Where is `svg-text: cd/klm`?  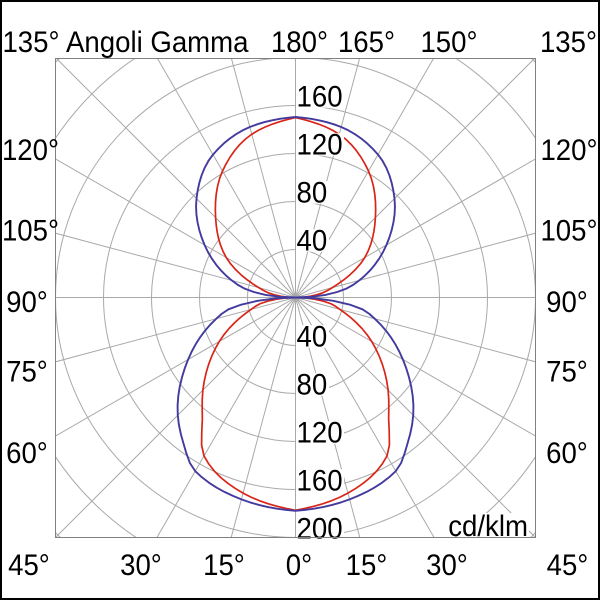 svg-text: cd/klm is located at coordinates (488, 526).